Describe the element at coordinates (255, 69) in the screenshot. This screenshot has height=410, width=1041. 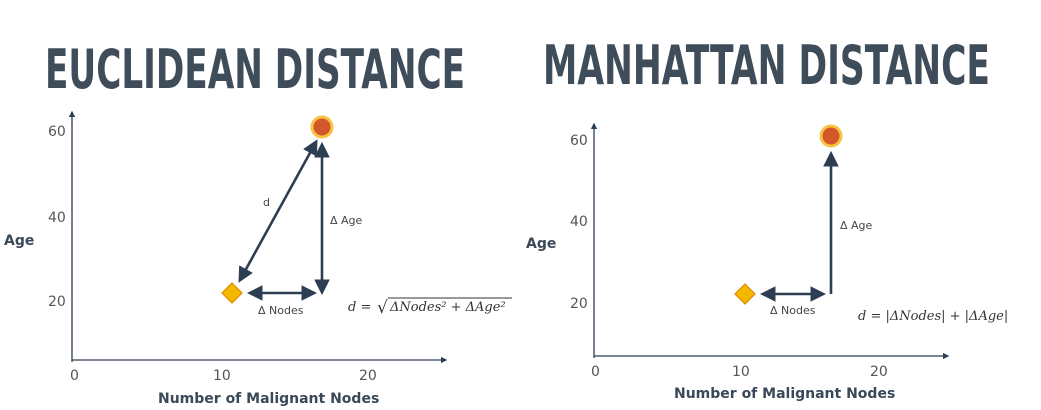
I see `euclidean-title: EUCLIDEAN DISTANCE` at that location.